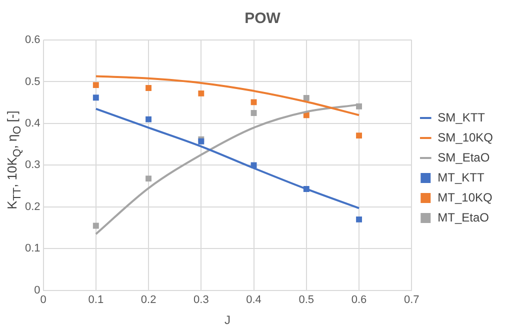 The image size is (507, 334). Describe the element at coordinates (465, 197) in the screenshot. I see `legend-label: MT_10KQ` at that location.